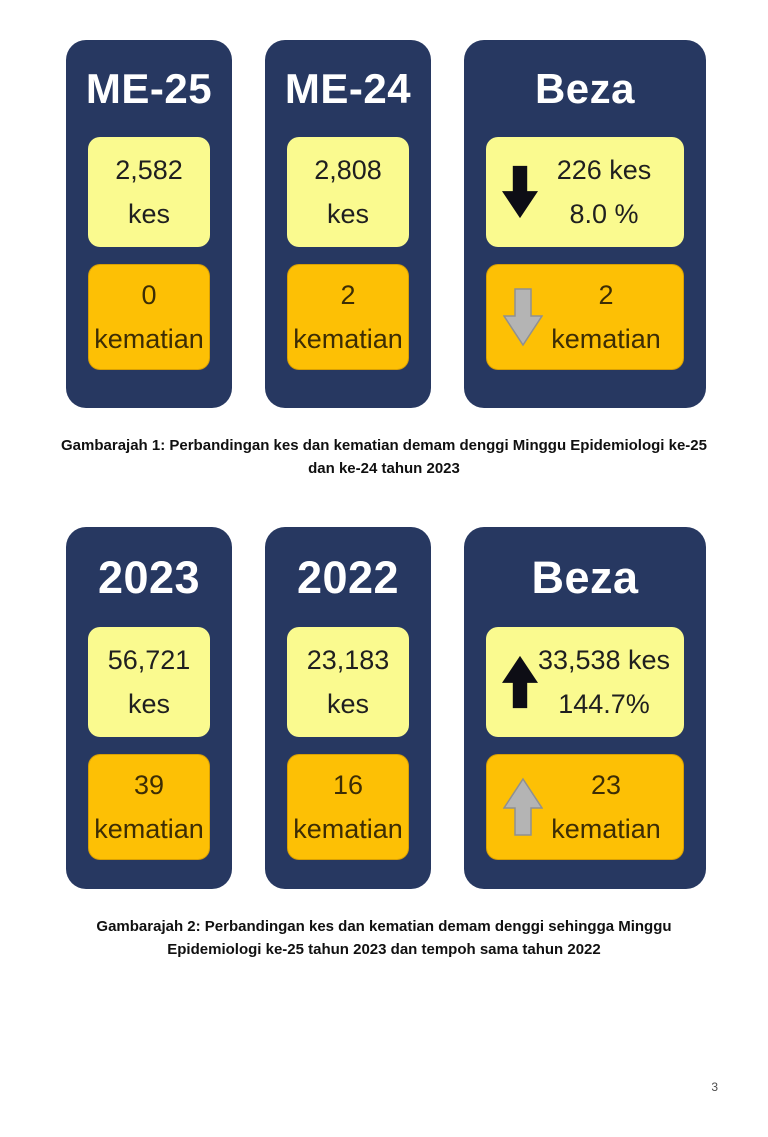 This screenshot has width=768, height=1137. I want to click on beza-yearly-deaths-text: 23 kematian, so click(606, 807).